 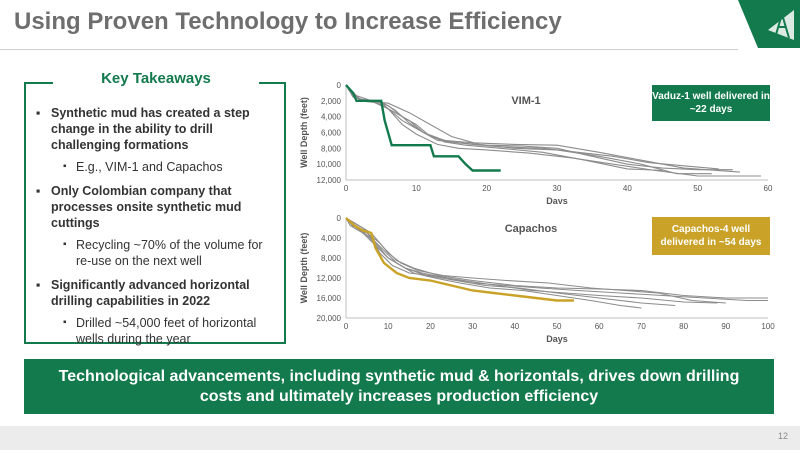 What do you see at coordinates (331, 101) in the screenshot?
I see `y-tick-label: 2,000` at bounding box center [331, 101].